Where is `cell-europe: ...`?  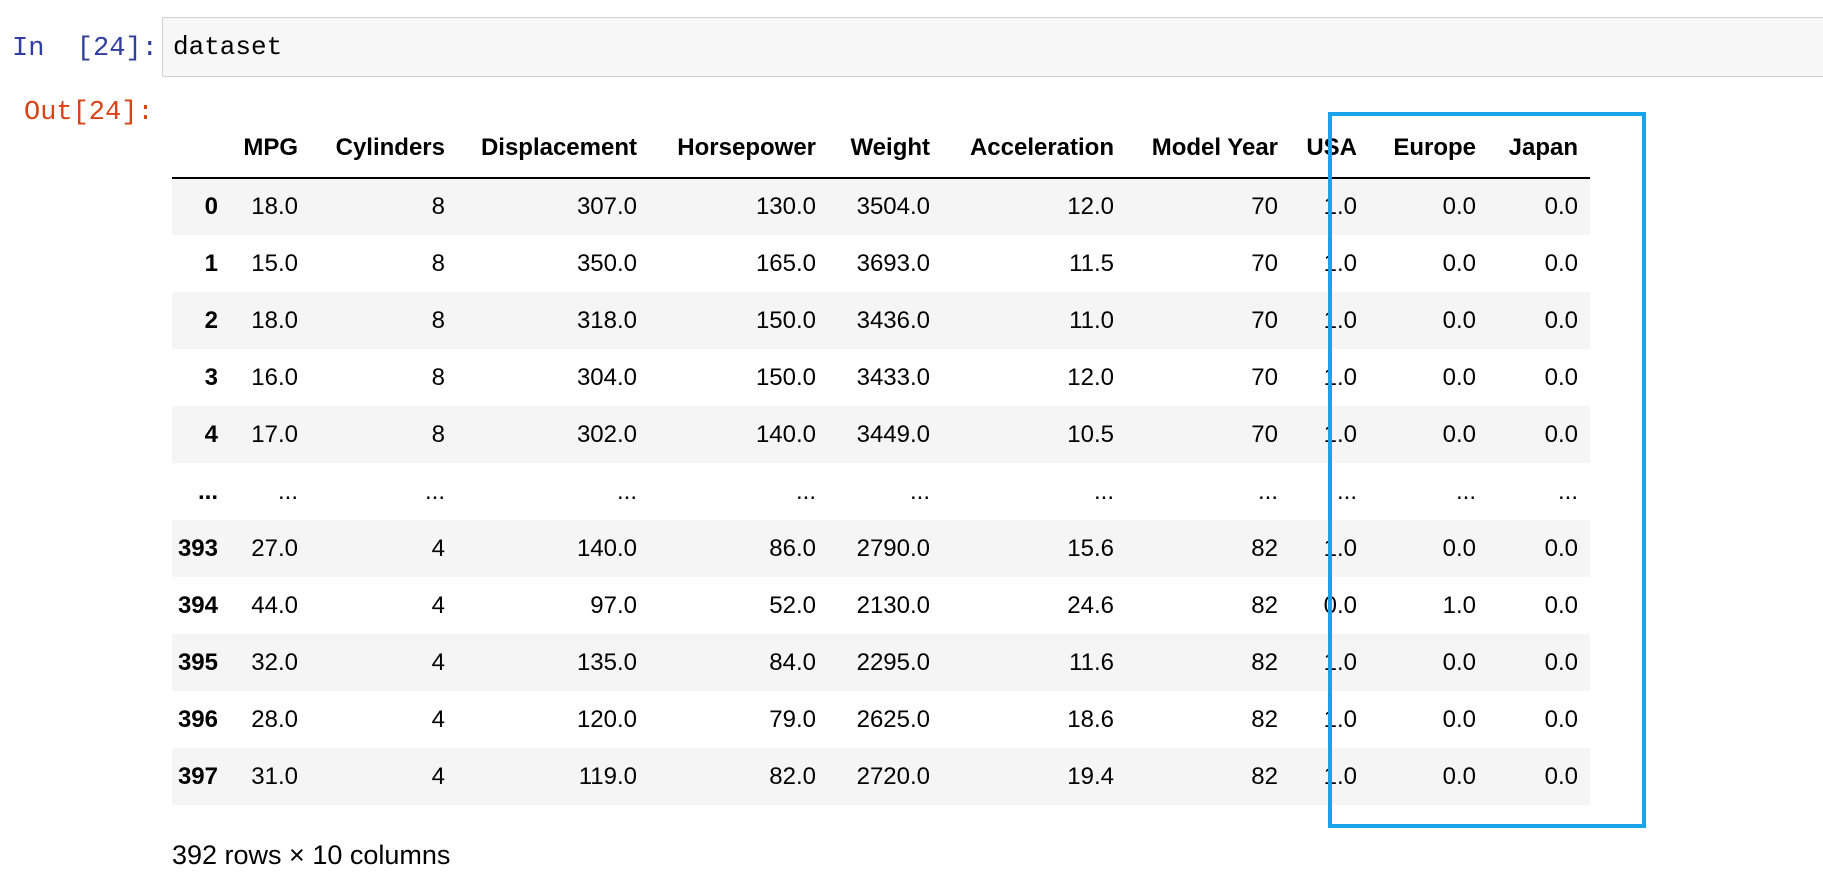 cell-europe: ... is located at coordinates (1465, 491).